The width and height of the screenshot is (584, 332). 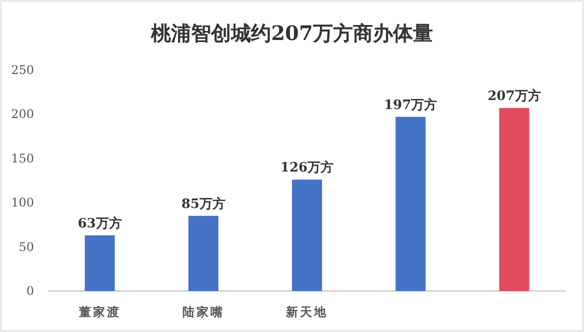 What do you see at coordinates (291, 33) in the screenshot?
I see `chart-title: 桃浦智创城约207万方商办体量` at bounding box center [291, 33].